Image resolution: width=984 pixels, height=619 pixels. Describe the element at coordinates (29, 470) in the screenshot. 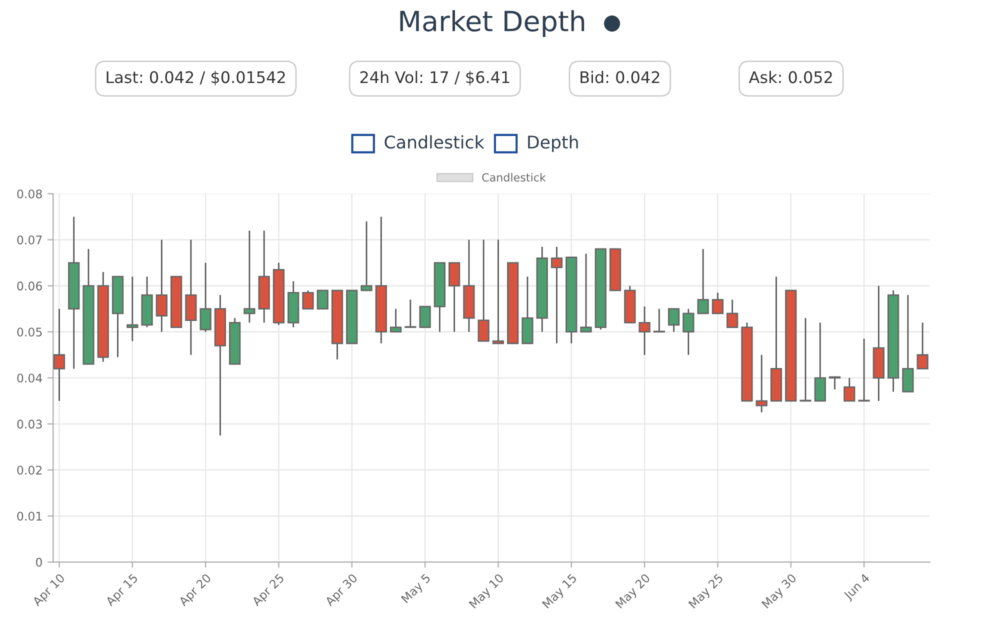

I see `y-tick-label: 0.02` at that location.